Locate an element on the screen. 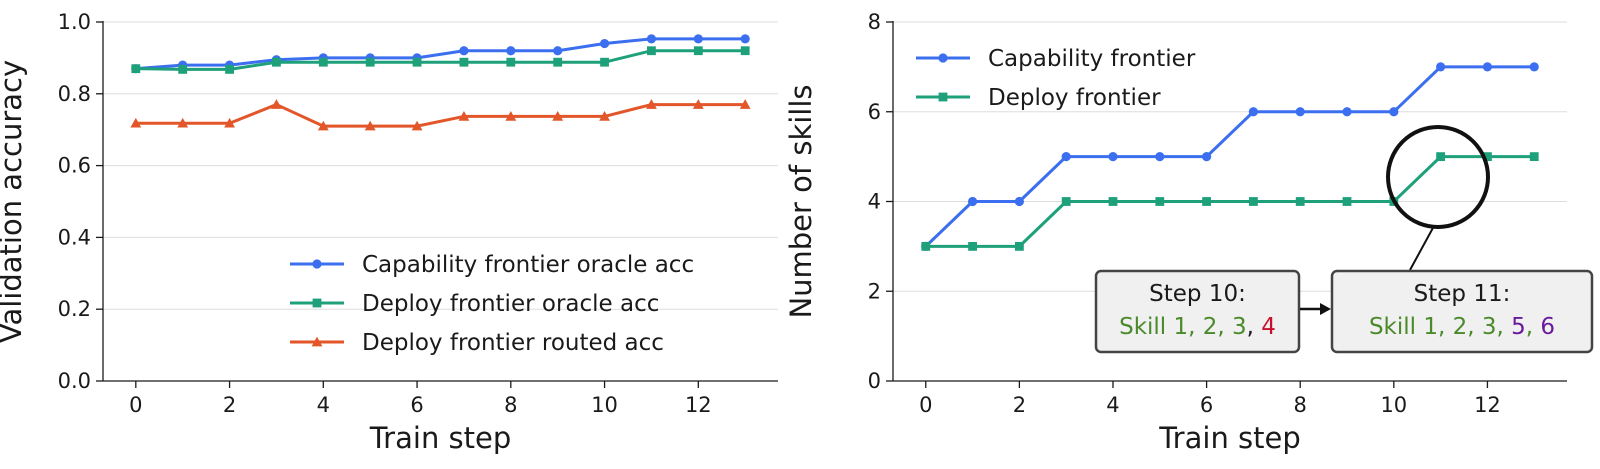  x-tick-label: 2 is located at coordinates (1019, 405).